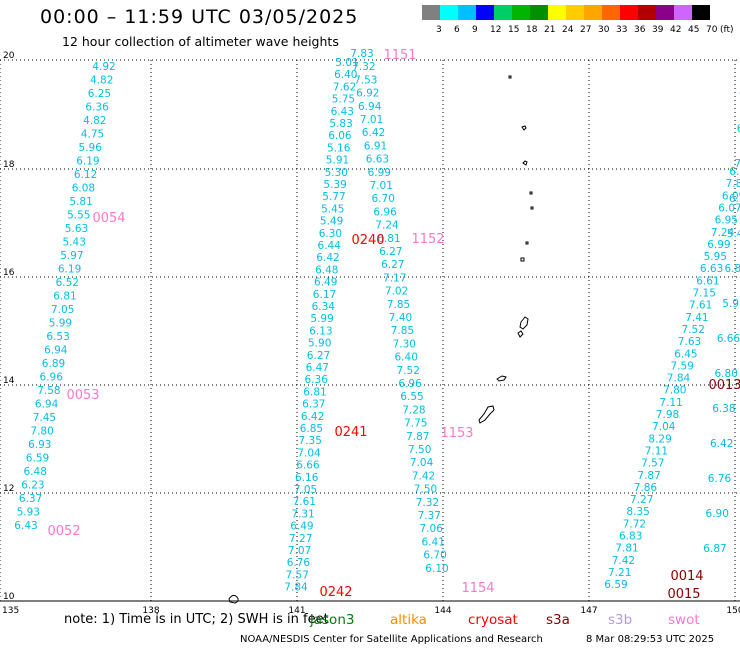 Image resolution: width=740 pixels, height=650 pixels. I want to click on swh-value: 7.15, so click(704, 294).